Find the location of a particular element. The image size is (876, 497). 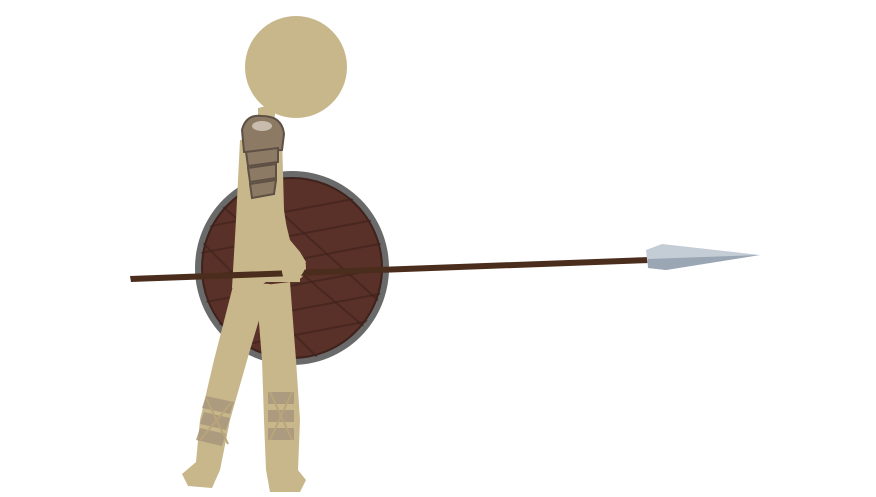

legs is located at coordinates (244, 387).